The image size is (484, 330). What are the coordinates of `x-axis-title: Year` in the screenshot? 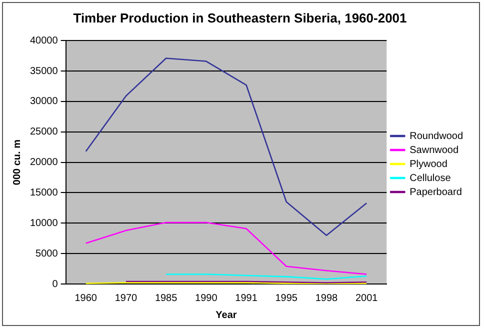 It's located at (226, 315).